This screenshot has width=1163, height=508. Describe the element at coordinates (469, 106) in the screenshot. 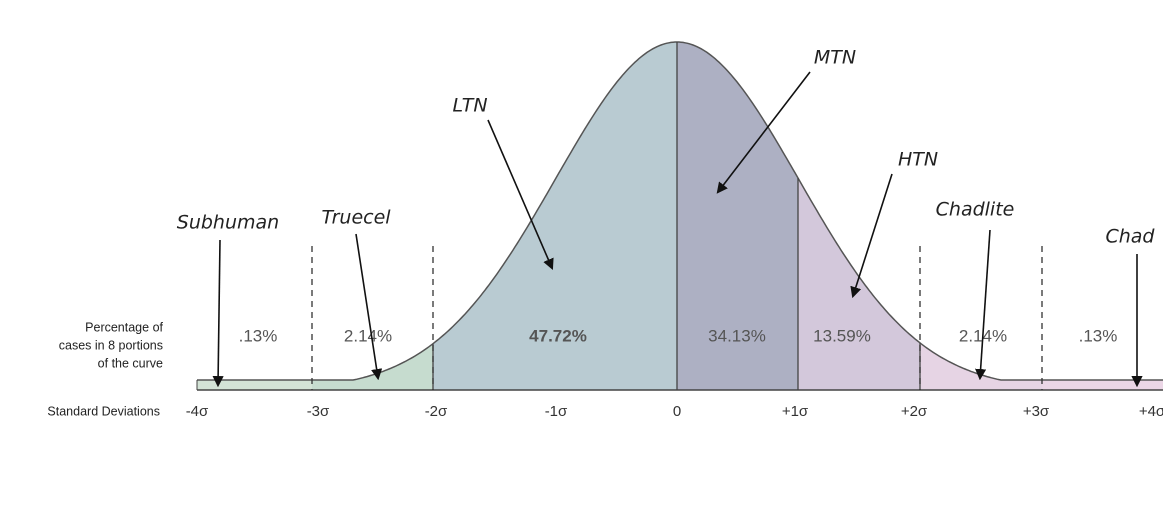

I see `category-label: LTN` at that location.